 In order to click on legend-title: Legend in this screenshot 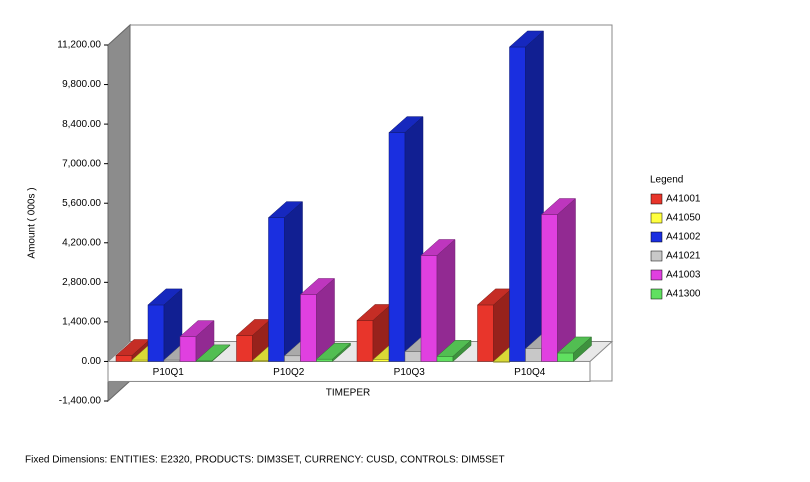, I will do `click(666, 180)`.